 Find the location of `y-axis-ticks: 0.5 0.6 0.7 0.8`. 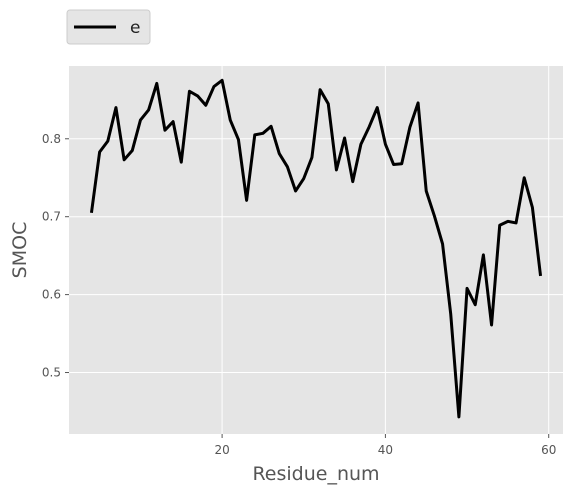

y-axis-ticks: 0.5 0.6 0.7 0.8 is located at coordinates (55, 256).